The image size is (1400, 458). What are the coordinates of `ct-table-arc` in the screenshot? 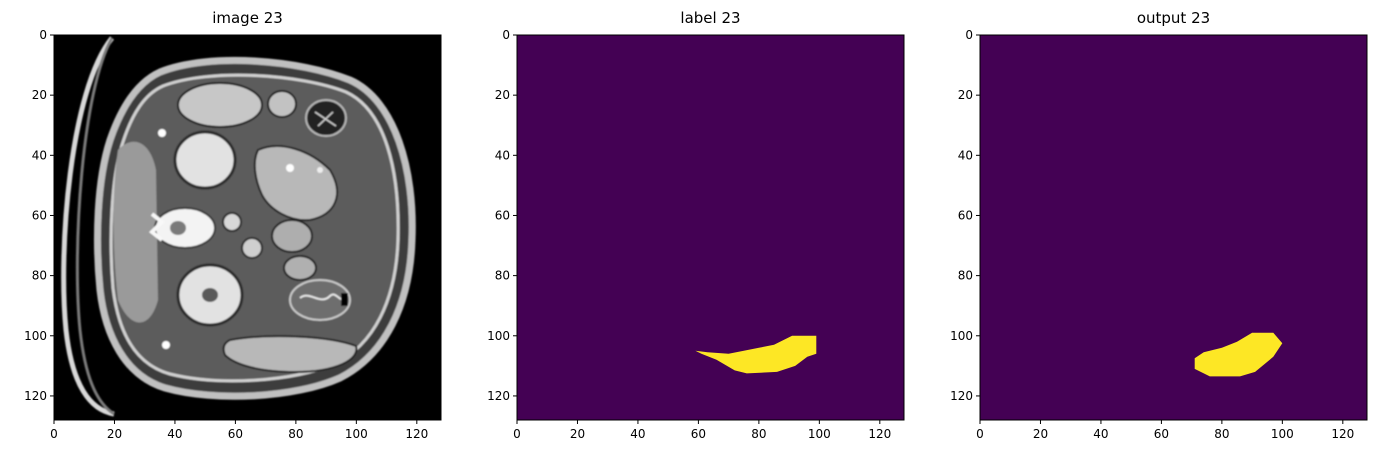 It's located at (88, 226).